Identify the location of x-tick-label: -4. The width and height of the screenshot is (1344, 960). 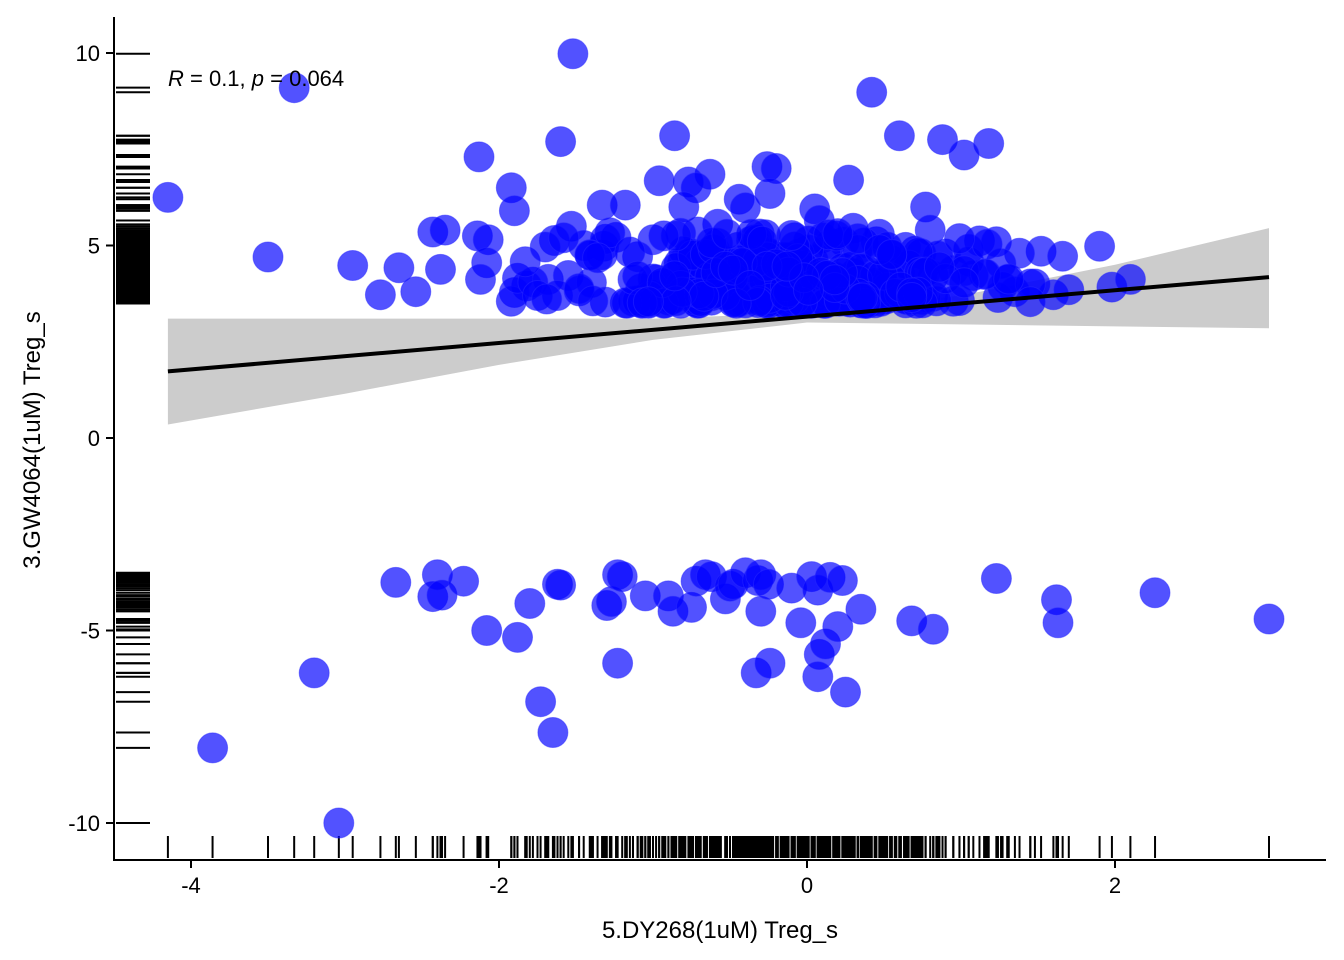
(191, 885).